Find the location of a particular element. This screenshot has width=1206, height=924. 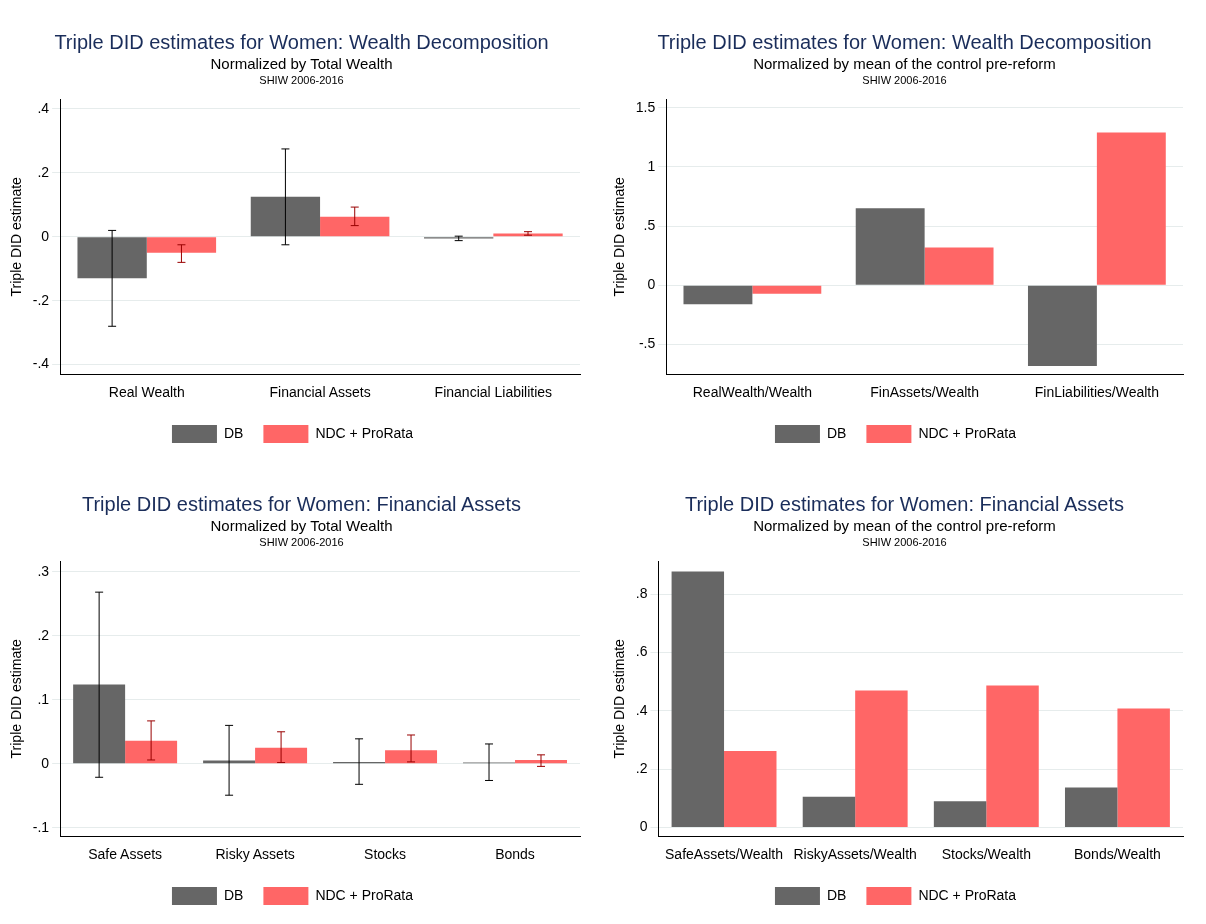

x-tick-label: FinAssets/Wealth is located at coordinates (924, 392).